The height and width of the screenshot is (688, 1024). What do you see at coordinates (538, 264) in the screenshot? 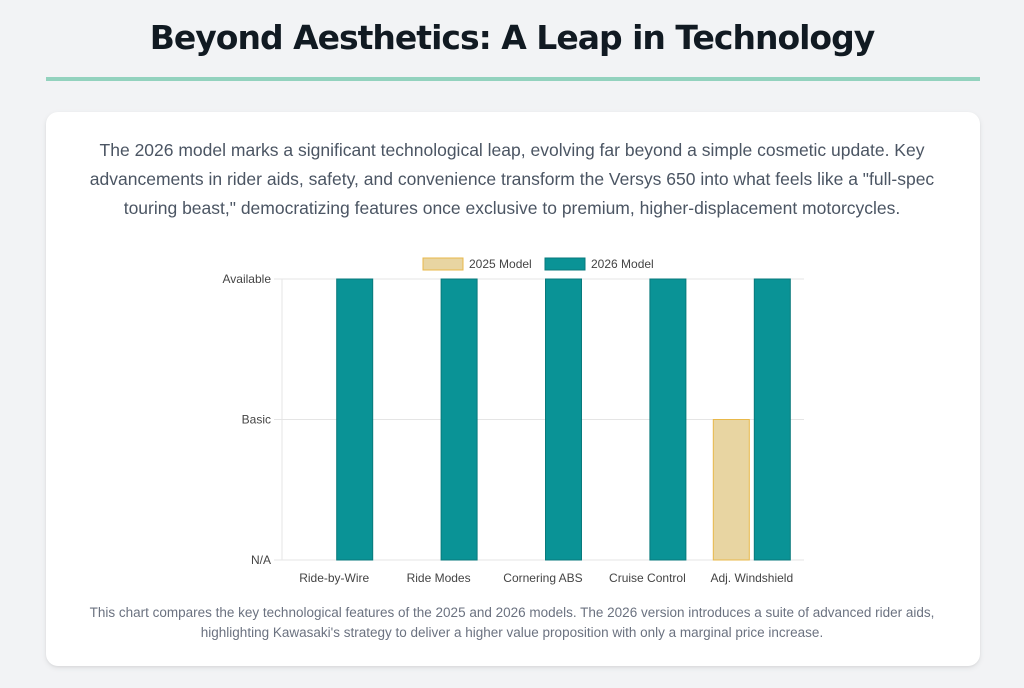
I see `legend: 2025 Model 2026 Model` at bounding box center [538, 264].